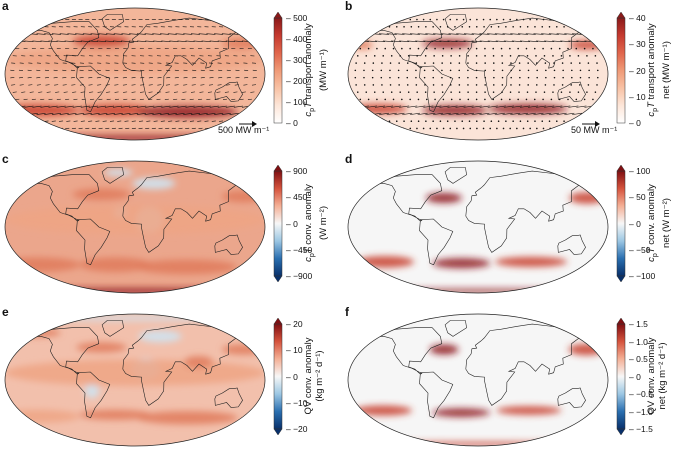  What do you see at coordinates (659, 223) in the screenshot?
I see `colorbar-title: cpT conv. anomaly net (W m⁻²)` at bounding box center [659, 223].